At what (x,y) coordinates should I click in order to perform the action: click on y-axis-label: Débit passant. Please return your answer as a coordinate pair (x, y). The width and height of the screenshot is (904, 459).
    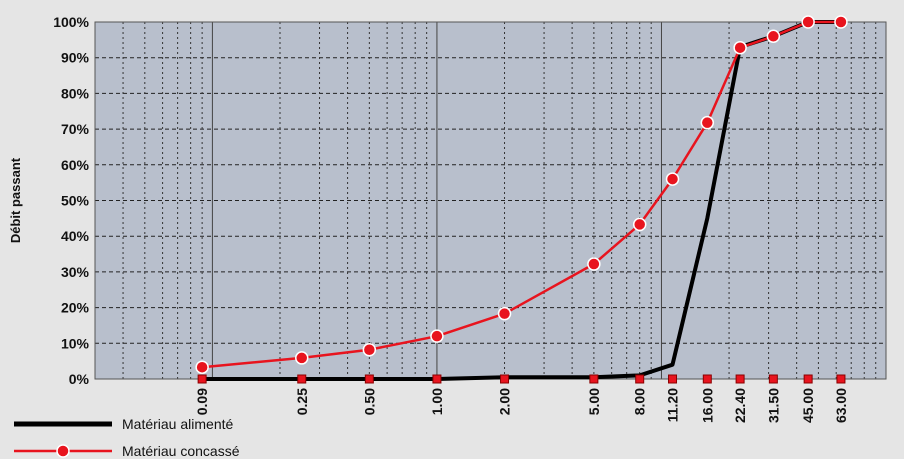
    Looking at the image, I should click on (15, 200).